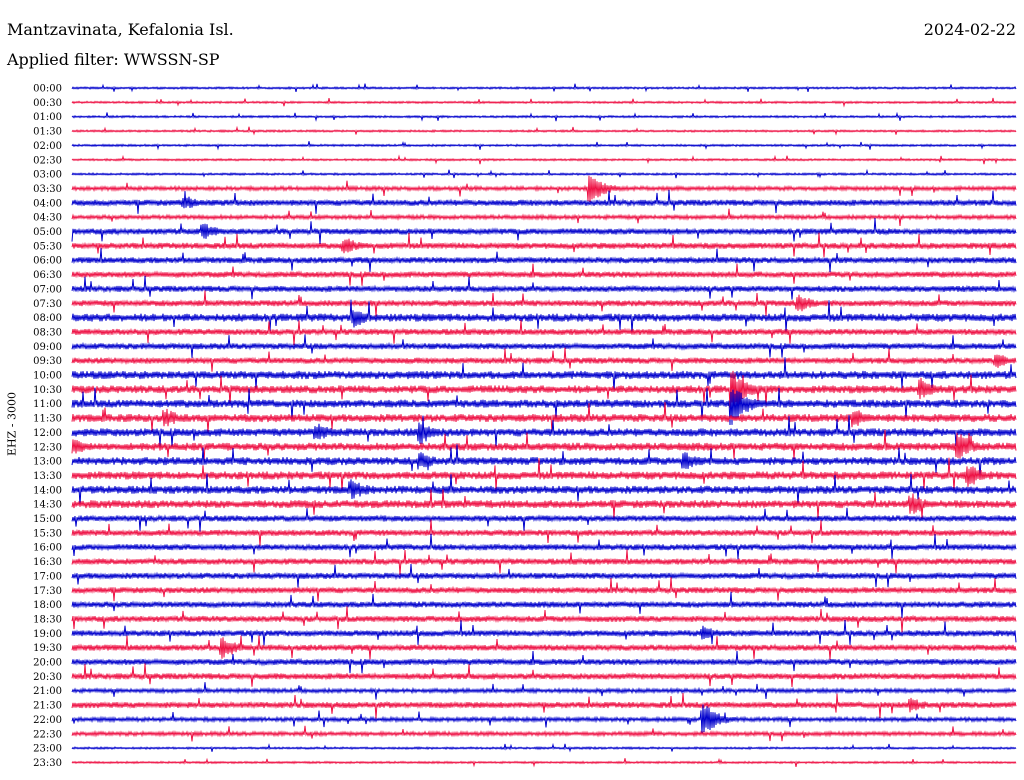 This screenshot has height=780, width=1024. What do you see at coordinates (47, 246) in the screenshot?
I see `time-tick-label: 05:30` at bounding box center [47, 246].